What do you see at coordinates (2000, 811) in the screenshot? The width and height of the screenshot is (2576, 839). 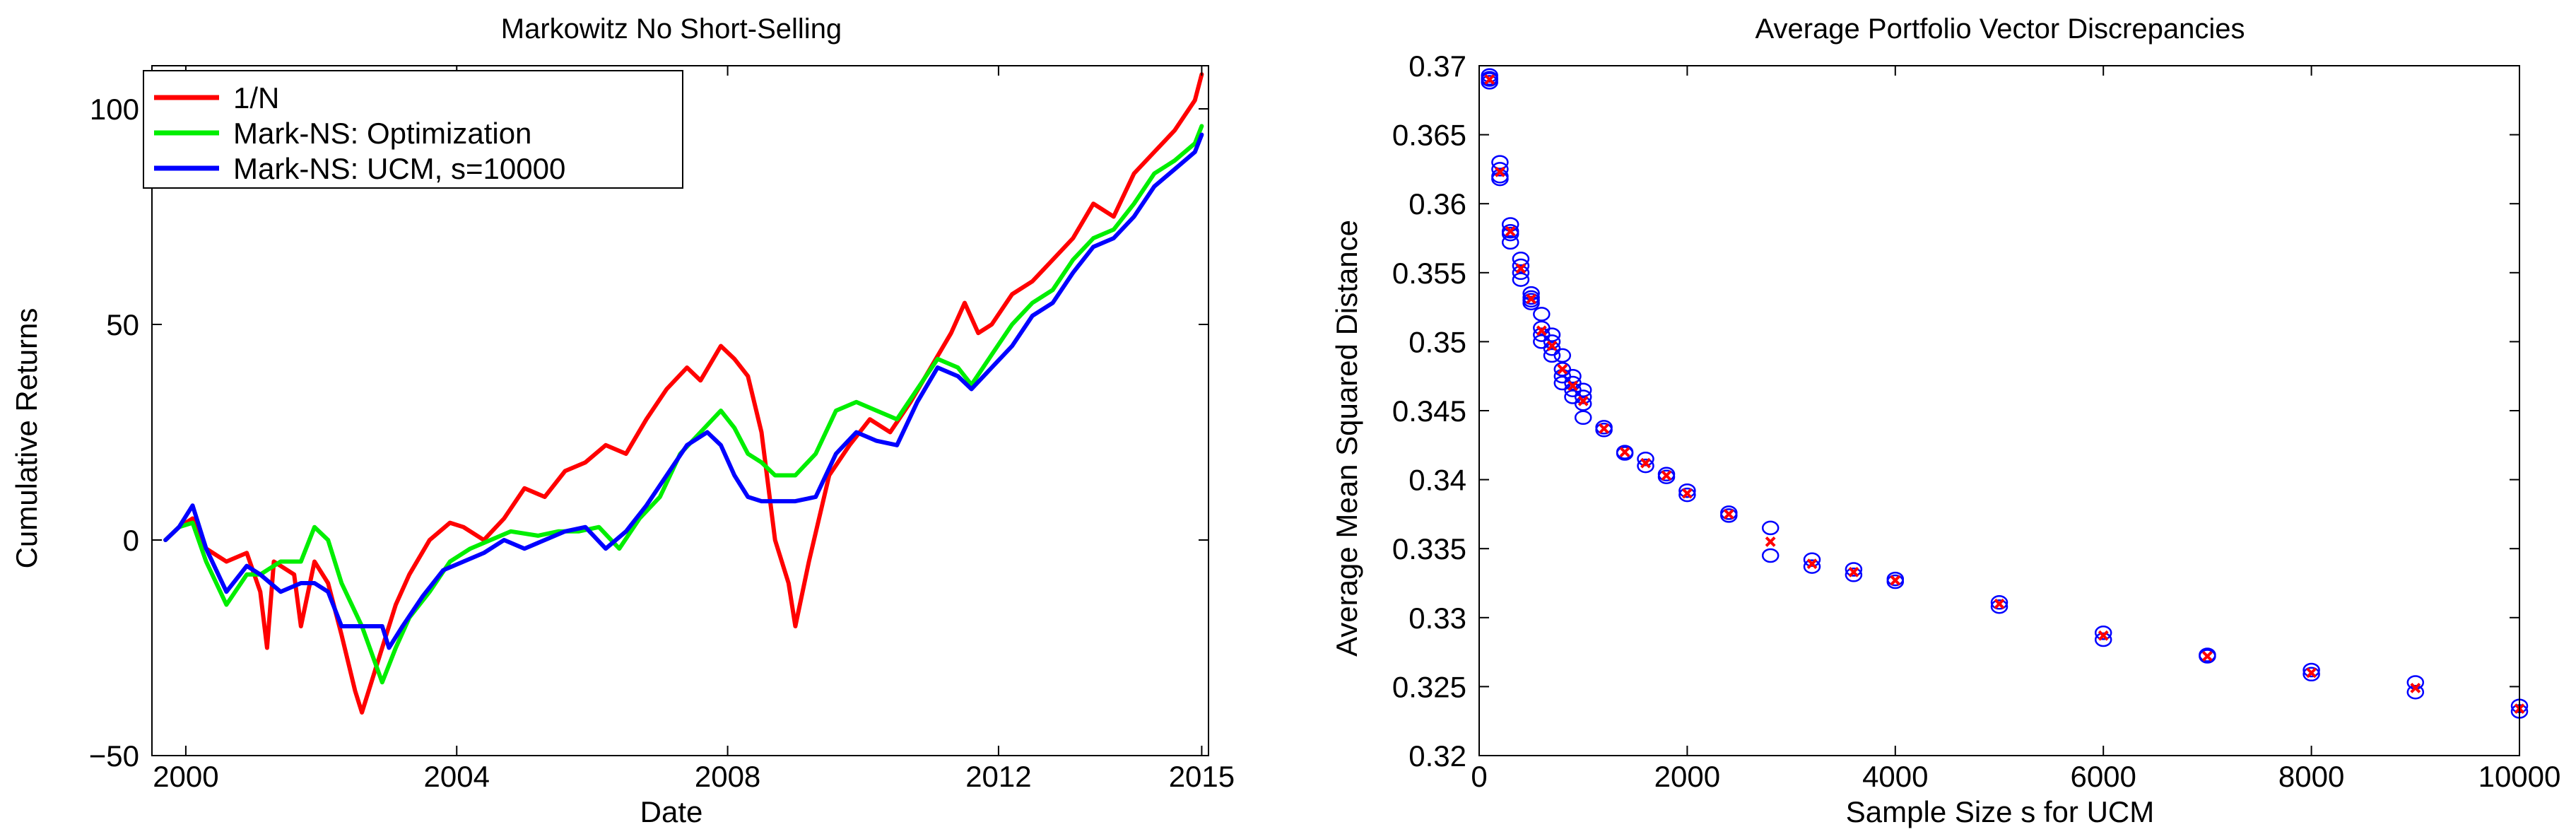 I see `right-x-axis-label: Sample Size s for UCM` at bounding box center [2000, 811].